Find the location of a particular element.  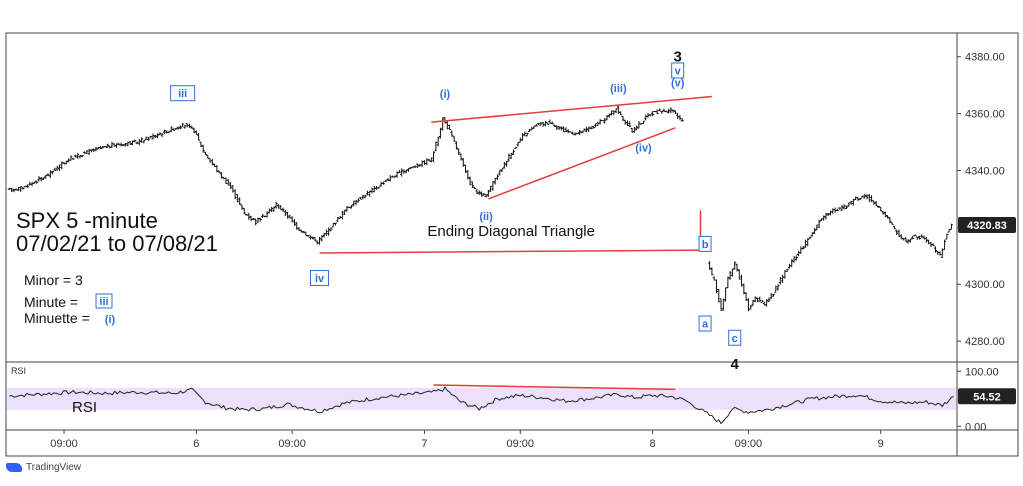

price-tick-label: 4380.00 is located at coordinates (985, 58).